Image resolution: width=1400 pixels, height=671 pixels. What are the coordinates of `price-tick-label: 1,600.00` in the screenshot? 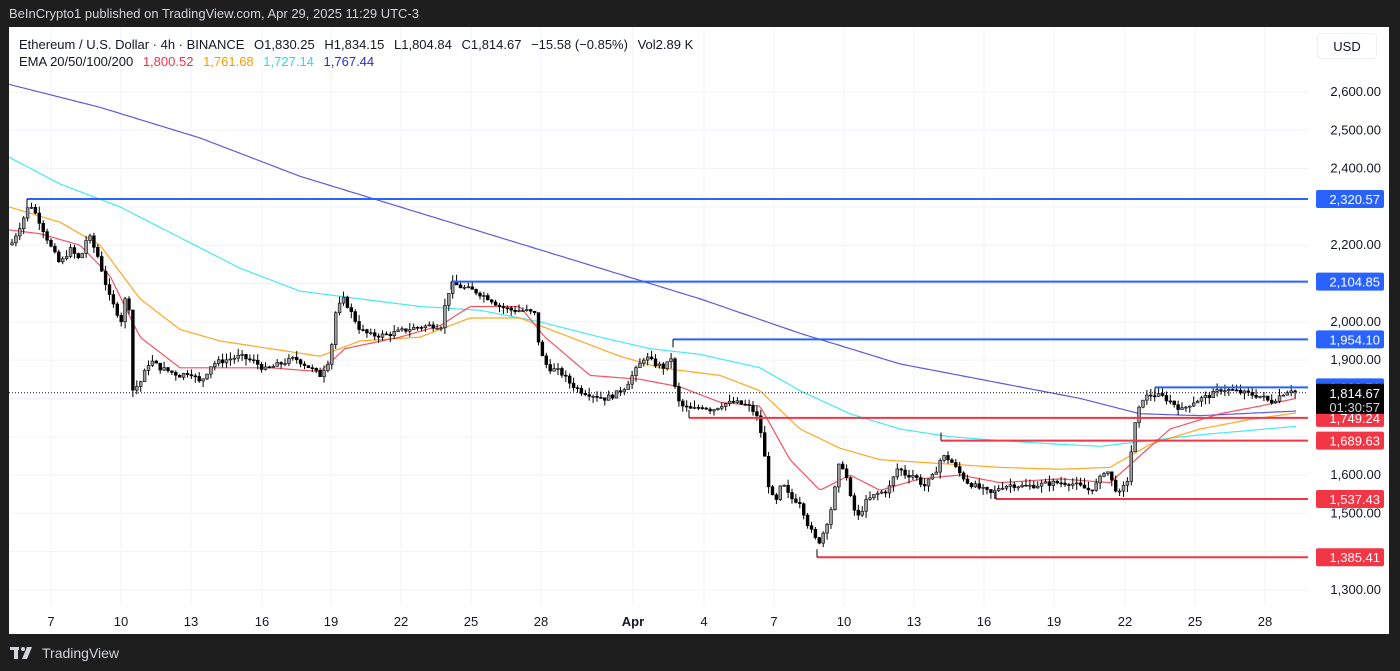 It's located at (1355, 474).